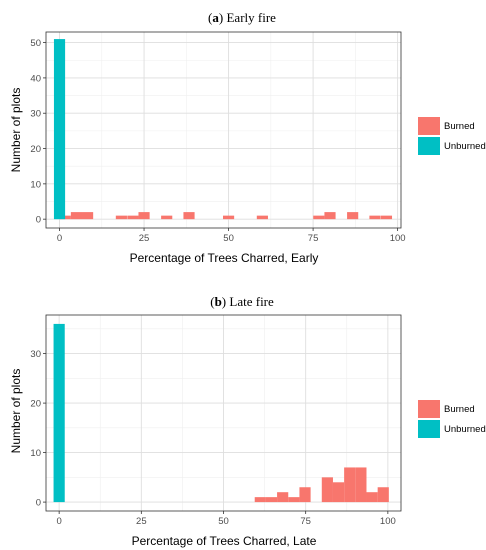  I want to click on tick-label-x-0-late: 0, so click(58, 521).